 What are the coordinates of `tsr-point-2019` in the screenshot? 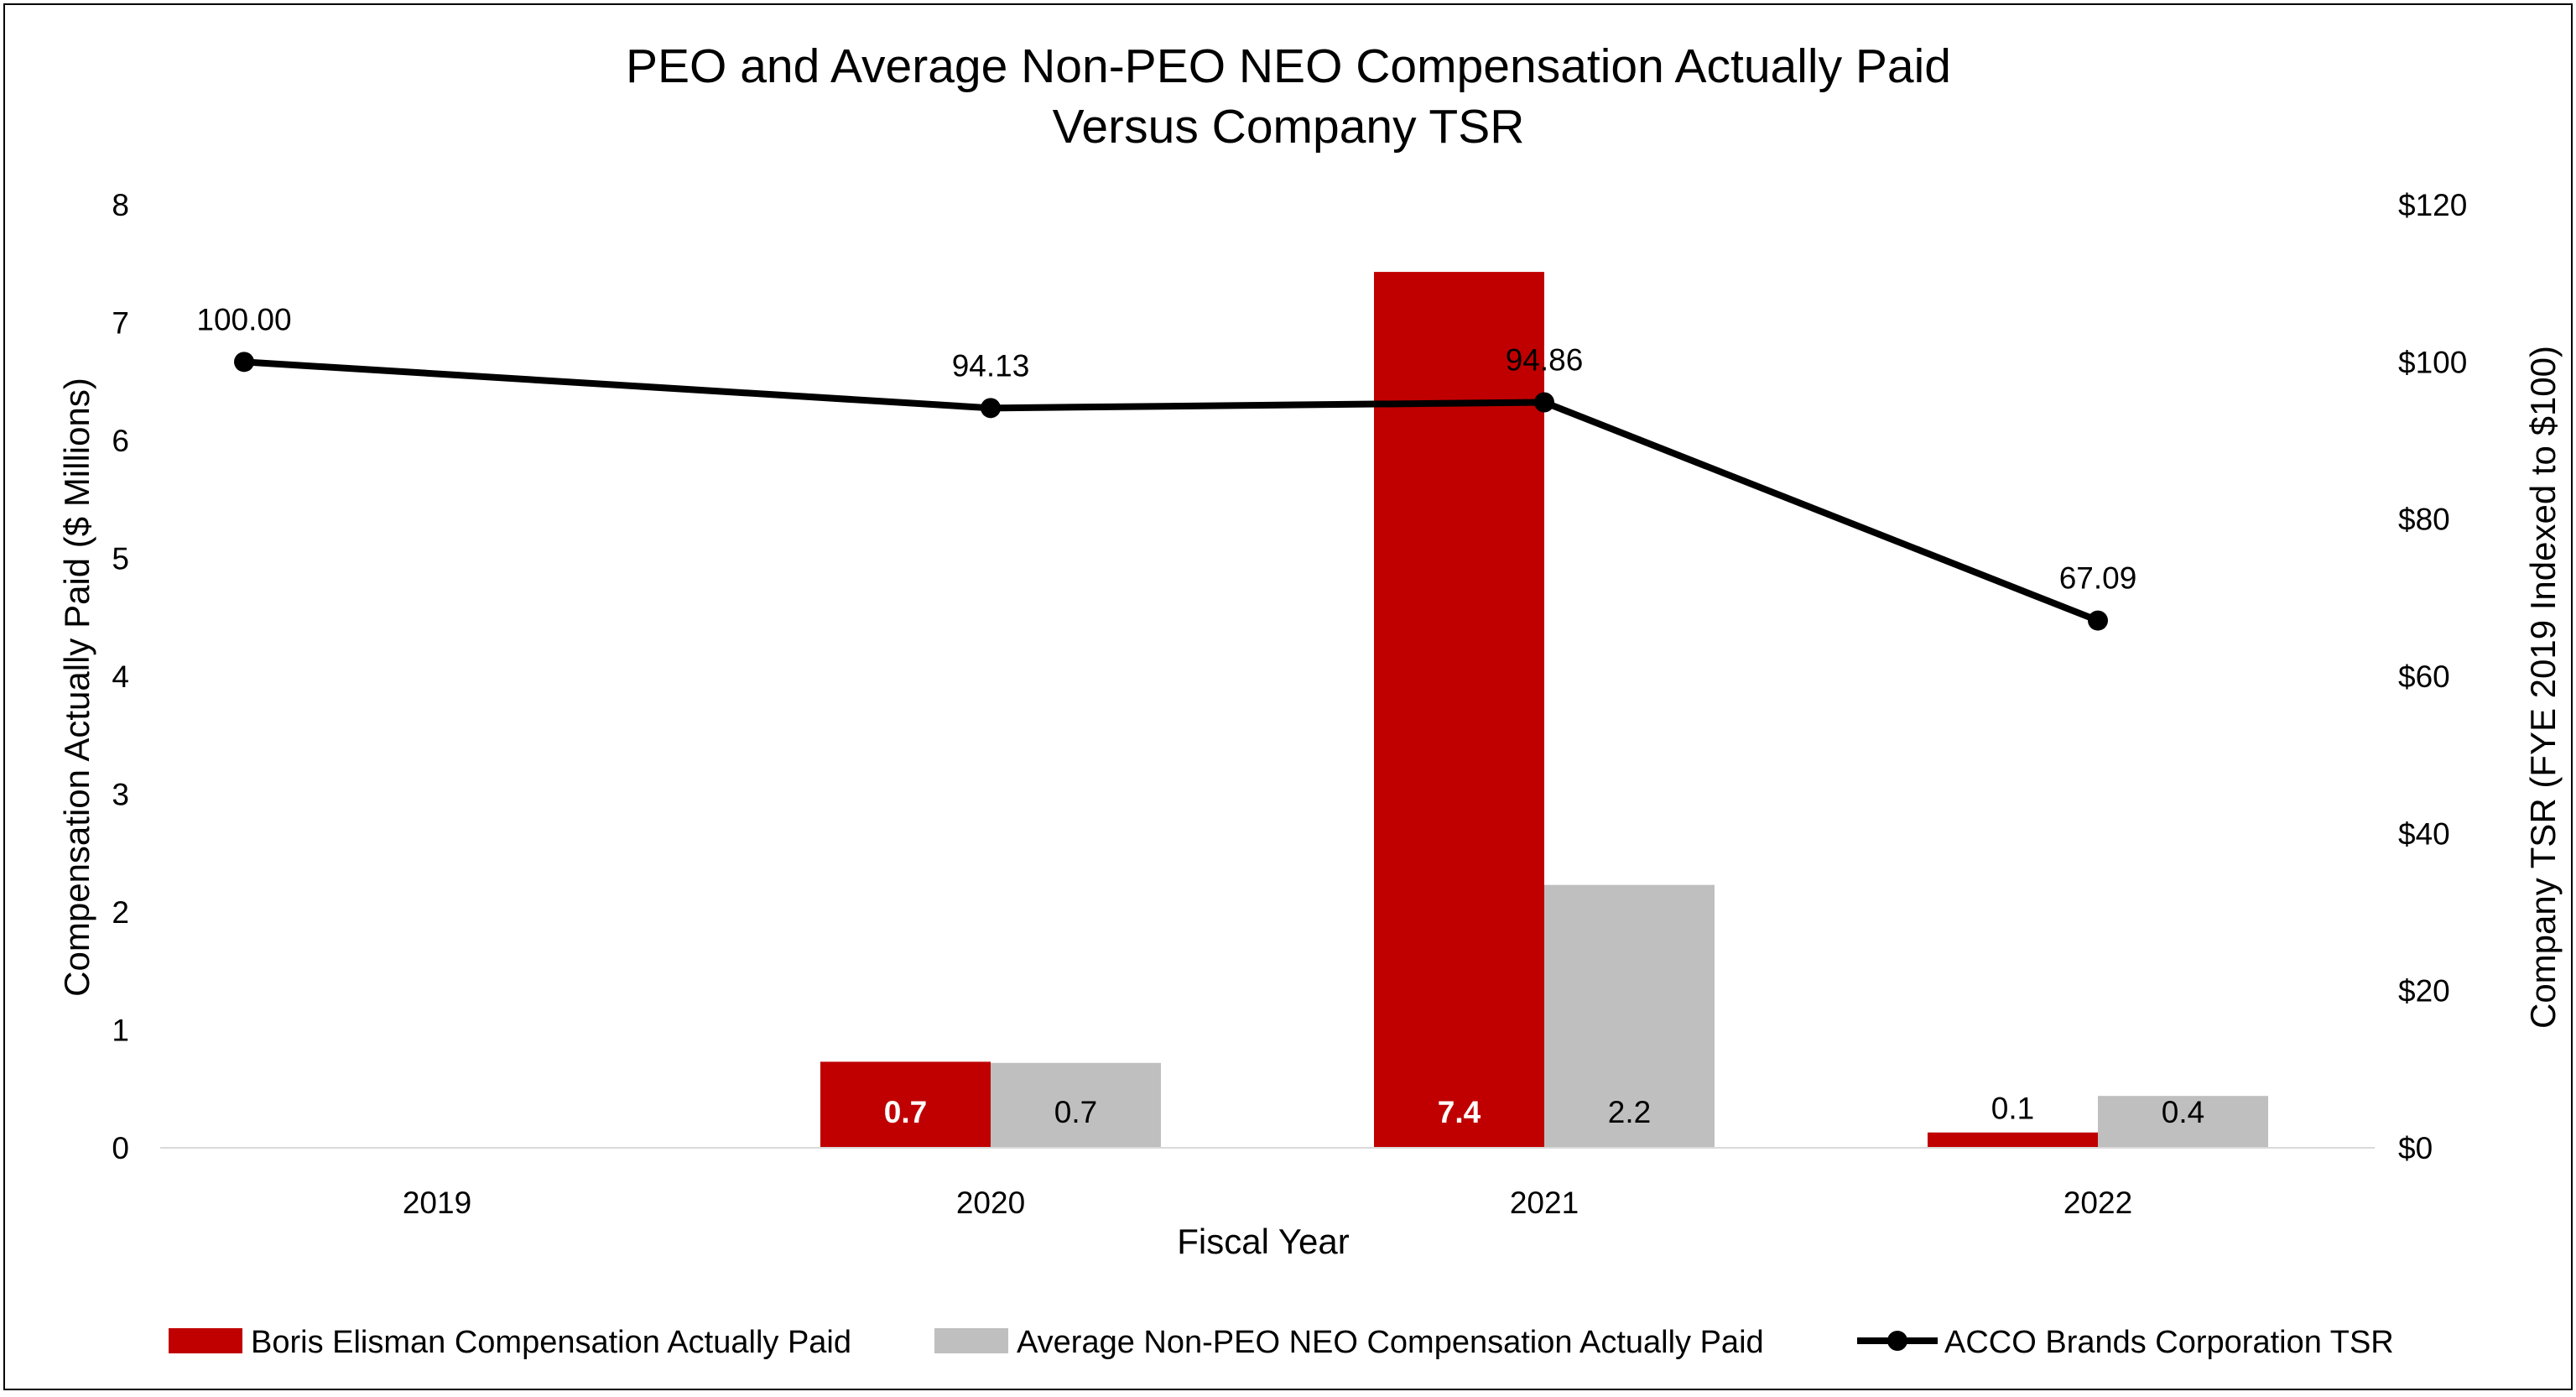 It's located at (244, 363).